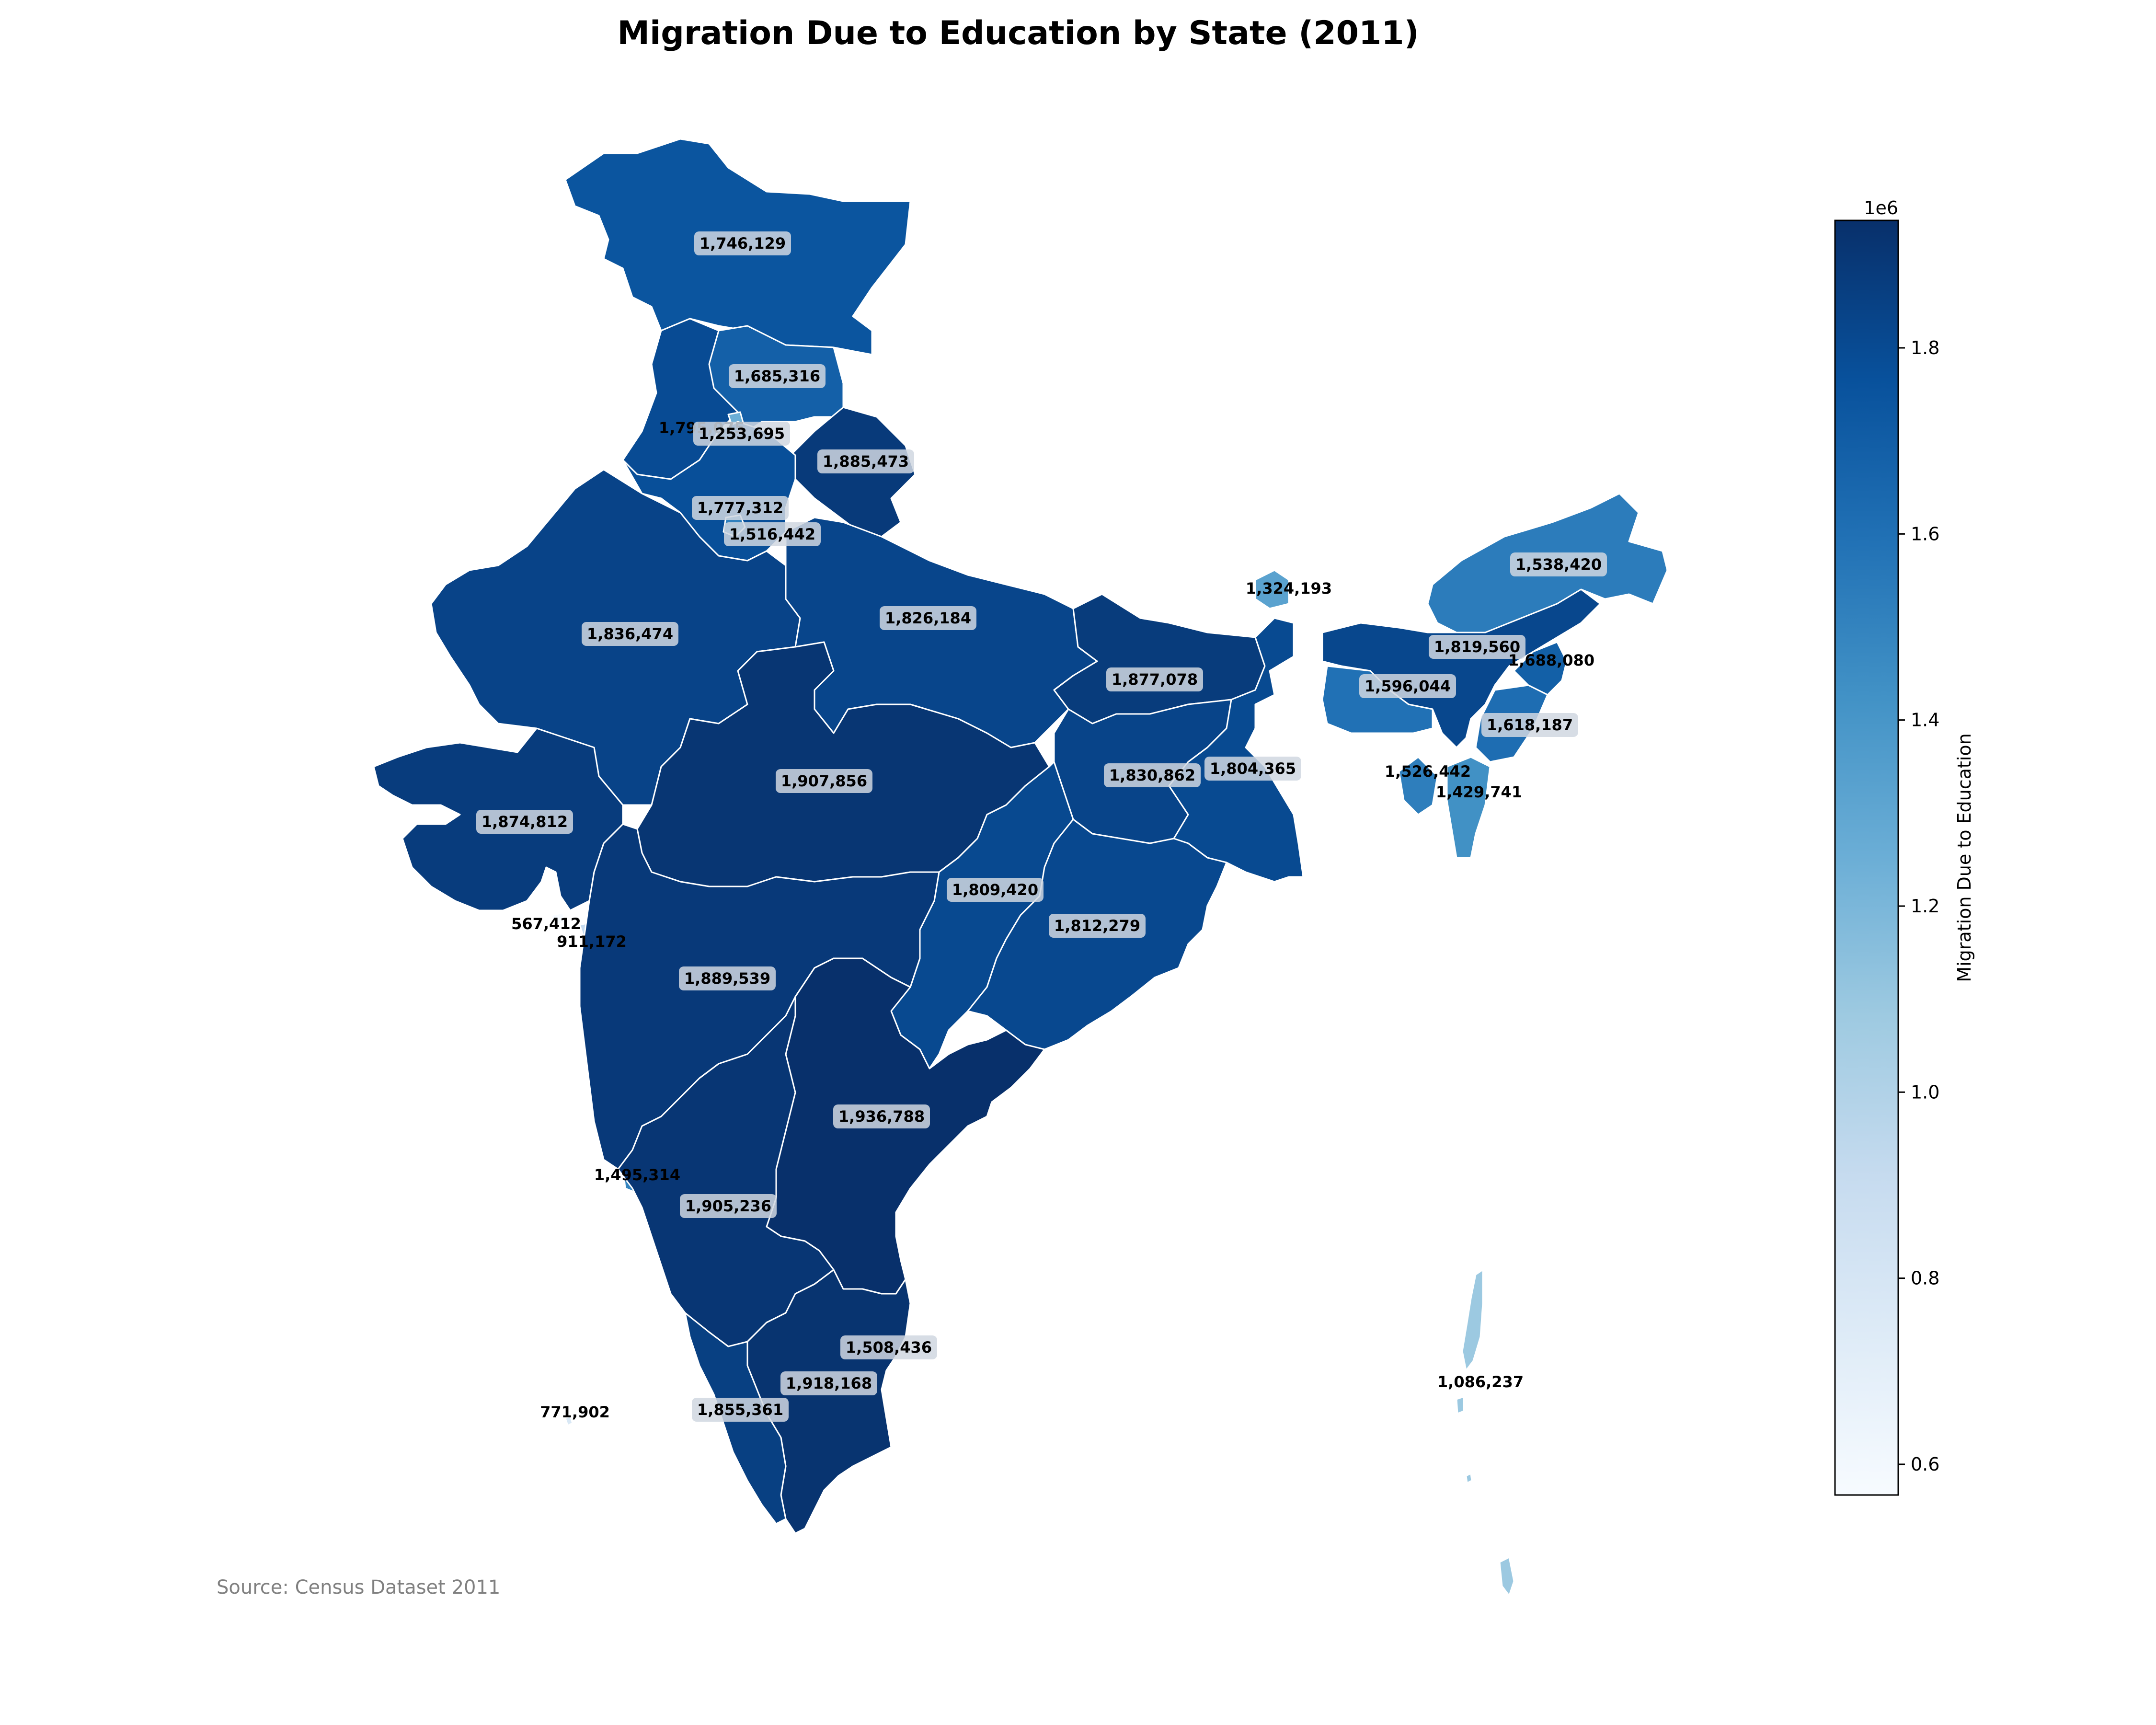 The width and height of the screenshot is (2156, 1725). What do you see at coordinates (1925, 533) in the screenshot?
I see `colorbar-tick-label: 1.6` at bounding box center [1925, 533].